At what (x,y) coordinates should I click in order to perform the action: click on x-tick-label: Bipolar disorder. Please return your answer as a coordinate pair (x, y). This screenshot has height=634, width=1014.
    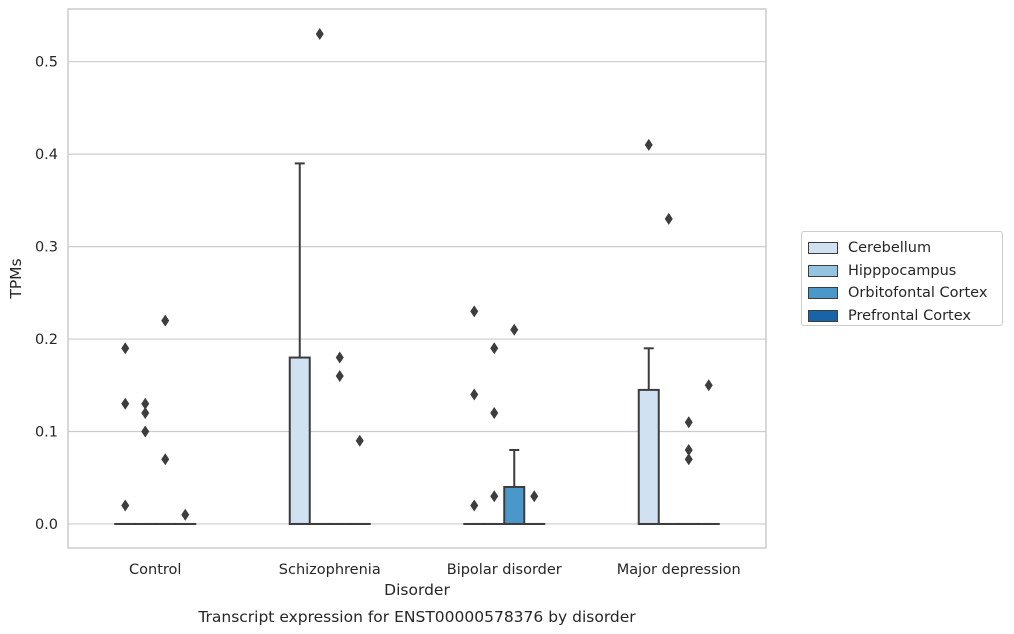
    Looking at the image, I should click on (504, 570).